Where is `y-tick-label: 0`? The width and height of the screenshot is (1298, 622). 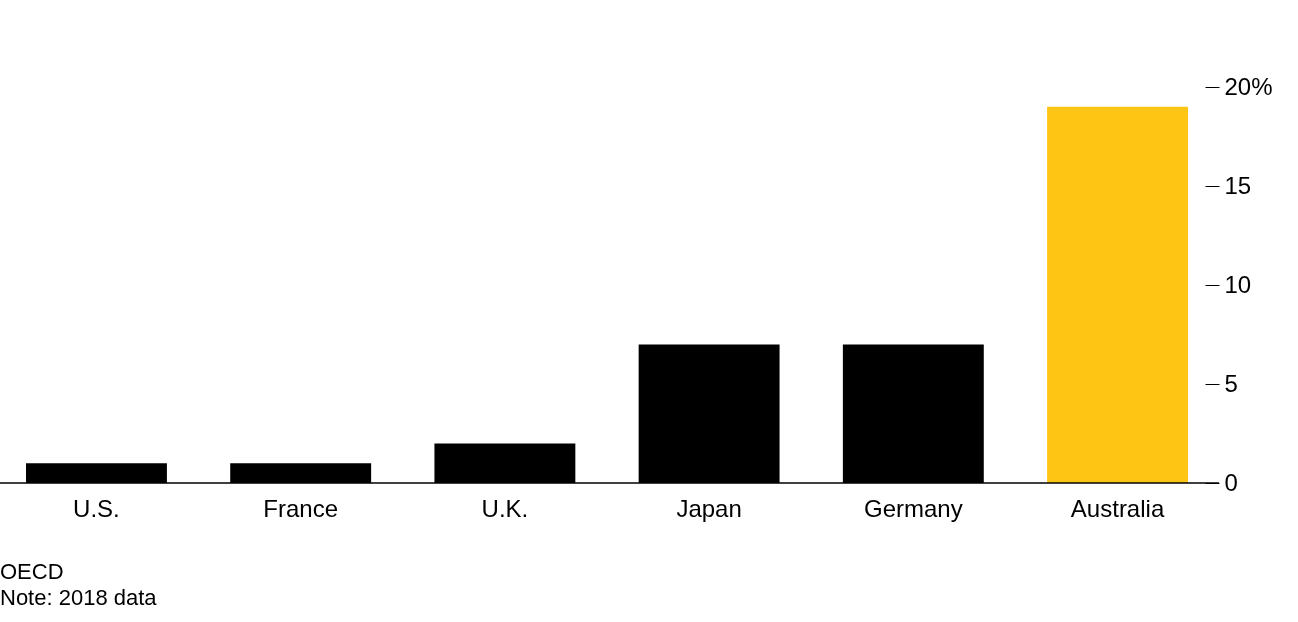
y-tick-label: 0 is located at coordinates (1231, 482).